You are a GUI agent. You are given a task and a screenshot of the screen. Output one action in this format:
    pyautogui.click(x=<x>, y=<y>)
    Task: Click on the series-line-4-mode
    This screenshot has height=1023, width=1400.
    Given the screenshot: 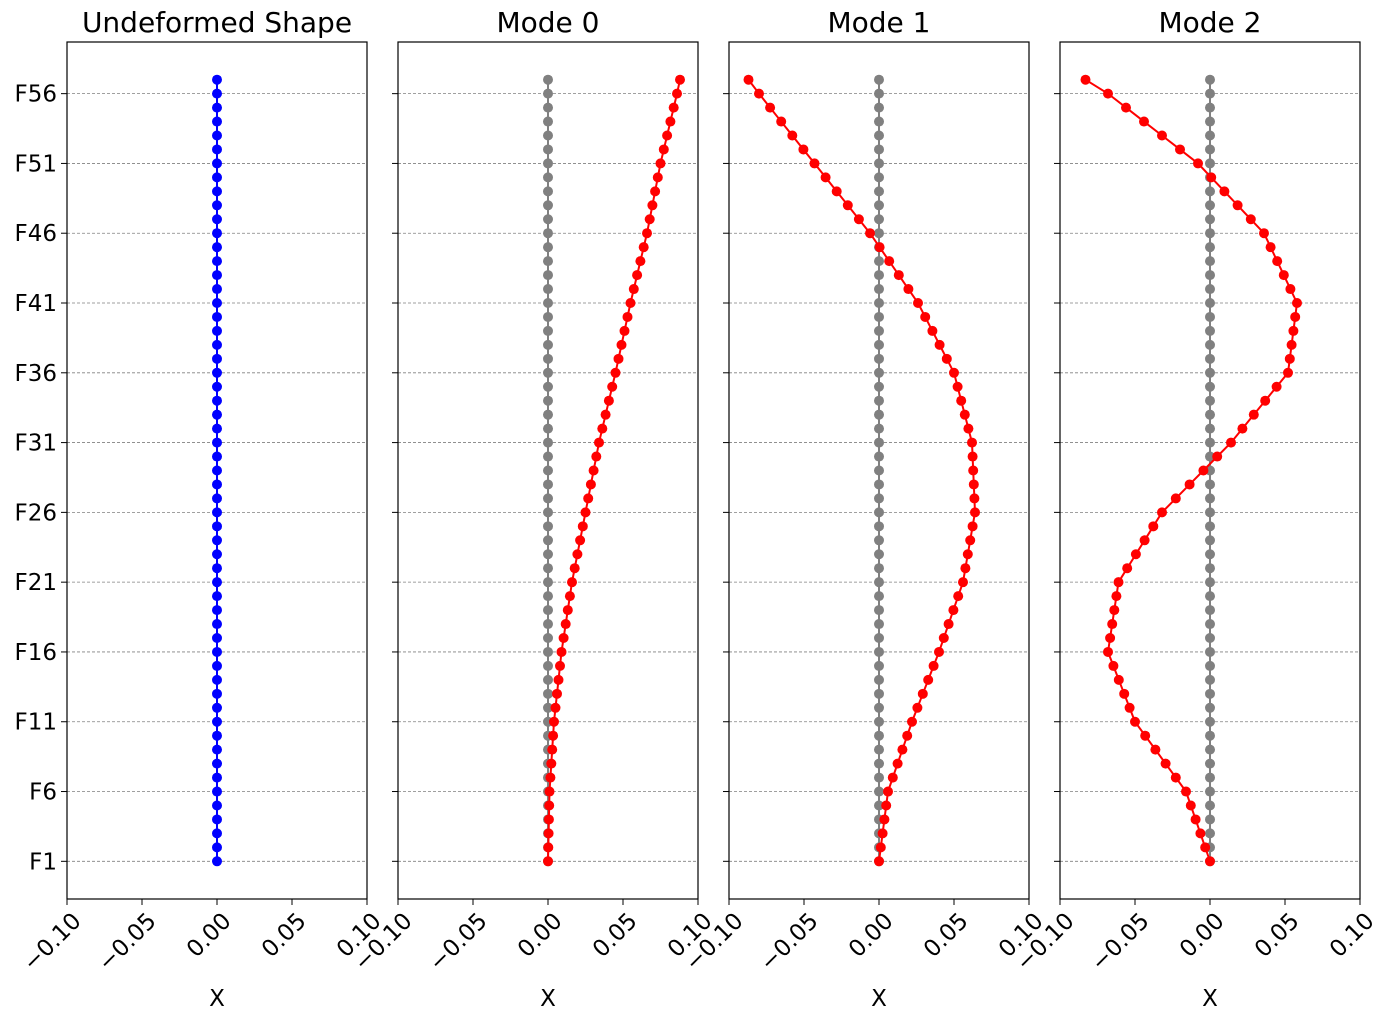 What is the action you would take?
    pyautogui.click(x=1191, y=470)
    